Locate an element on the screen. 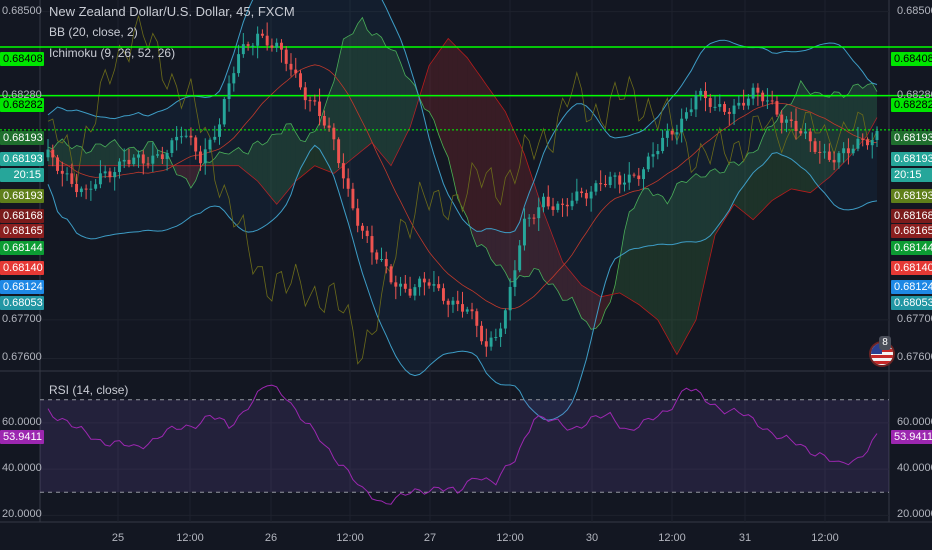 The height and width of the screenshot is (550, 932). rsi-axis-tick: 20.0000 is located at coordinates (22, 514).